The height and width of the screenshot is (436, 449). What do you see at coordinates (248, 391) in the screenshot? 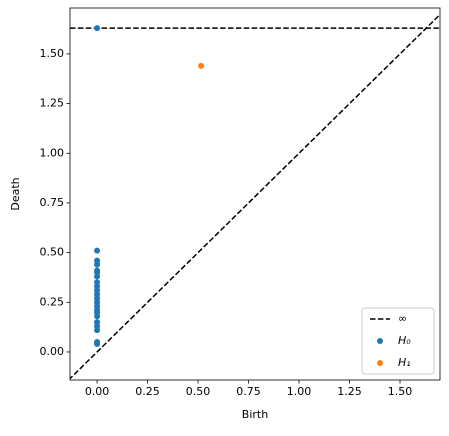
I see `x-tick-label: 0.75` at bounding box center [248, 391].